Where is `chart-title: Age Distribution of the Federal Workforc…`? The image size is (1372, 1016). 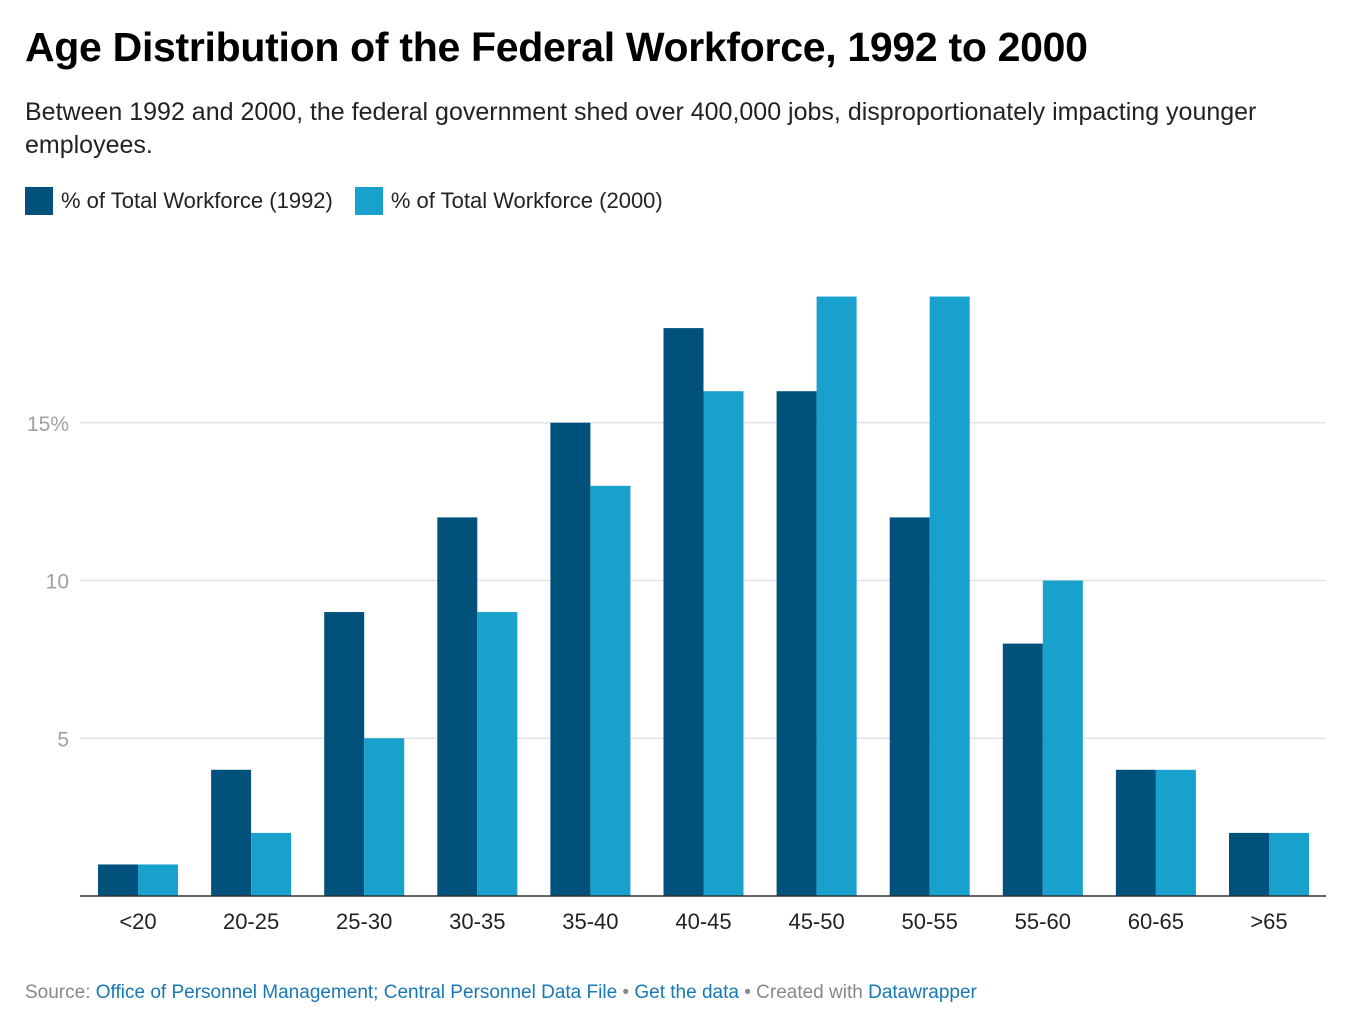
chart-title: Age Distribution of the Federal Workforc… is located at coordinates (556, 47).